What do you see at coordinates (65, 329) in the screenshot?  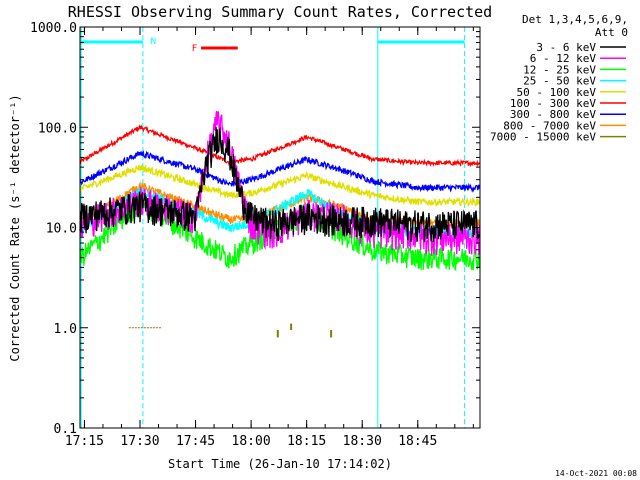 I see `y-tick-label: 1.0` at bounding box center [65, 329].